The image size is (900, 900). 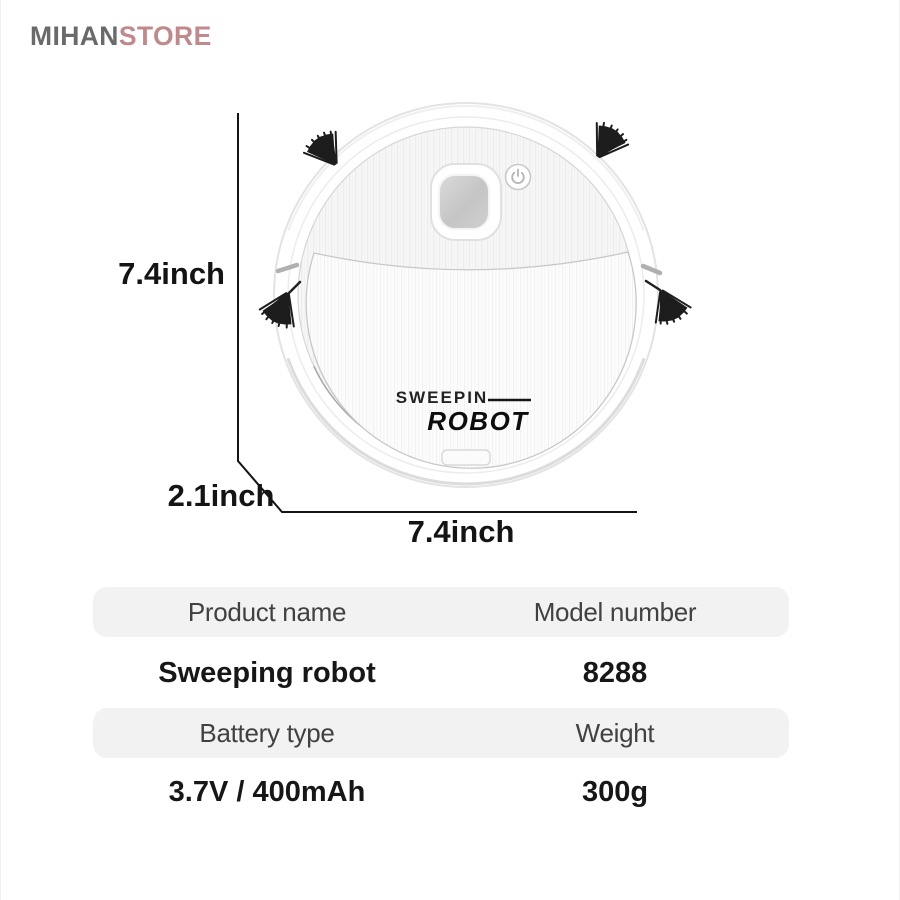 I want to click on spec-header-battery-type: Battery type, so click(x=267, y=732).